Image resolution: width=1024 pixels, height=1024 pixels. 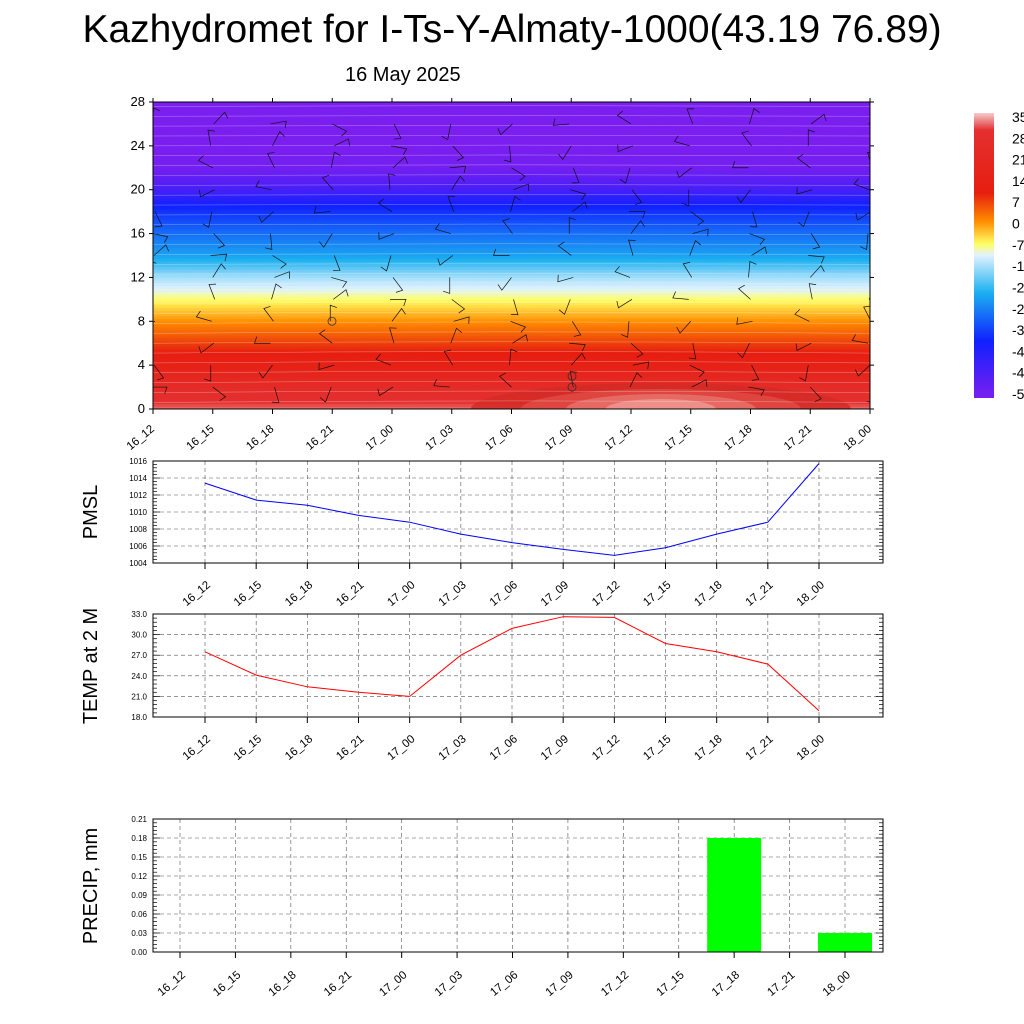 What do you see at coordinates (1018, 245) in the screenshot?
I see `colorbar-label: -7` at bounding box center [1018, 245].